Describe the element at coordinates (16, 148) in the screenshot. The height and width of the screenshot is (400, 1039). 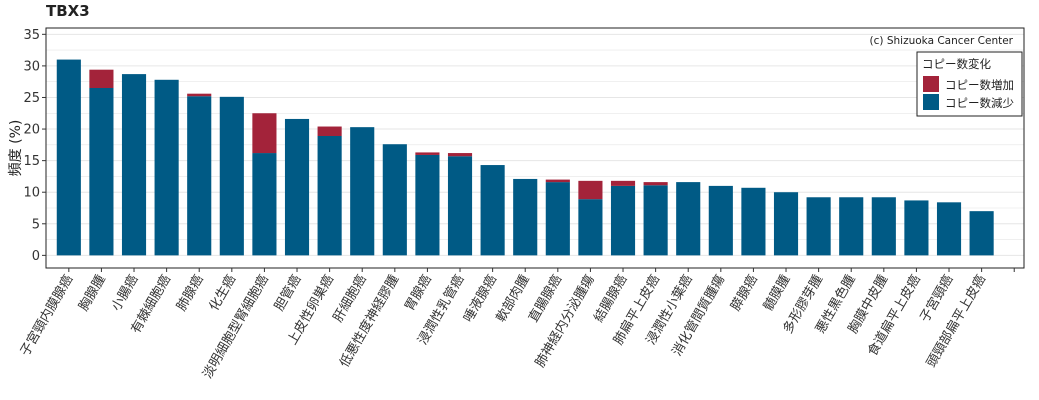
I see `y-axis-title: 頻度 (%)` at that location.